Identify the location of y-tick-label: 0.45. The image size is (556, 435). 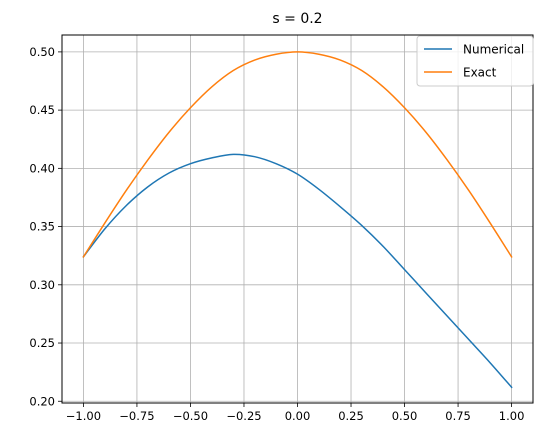
(42, 110).